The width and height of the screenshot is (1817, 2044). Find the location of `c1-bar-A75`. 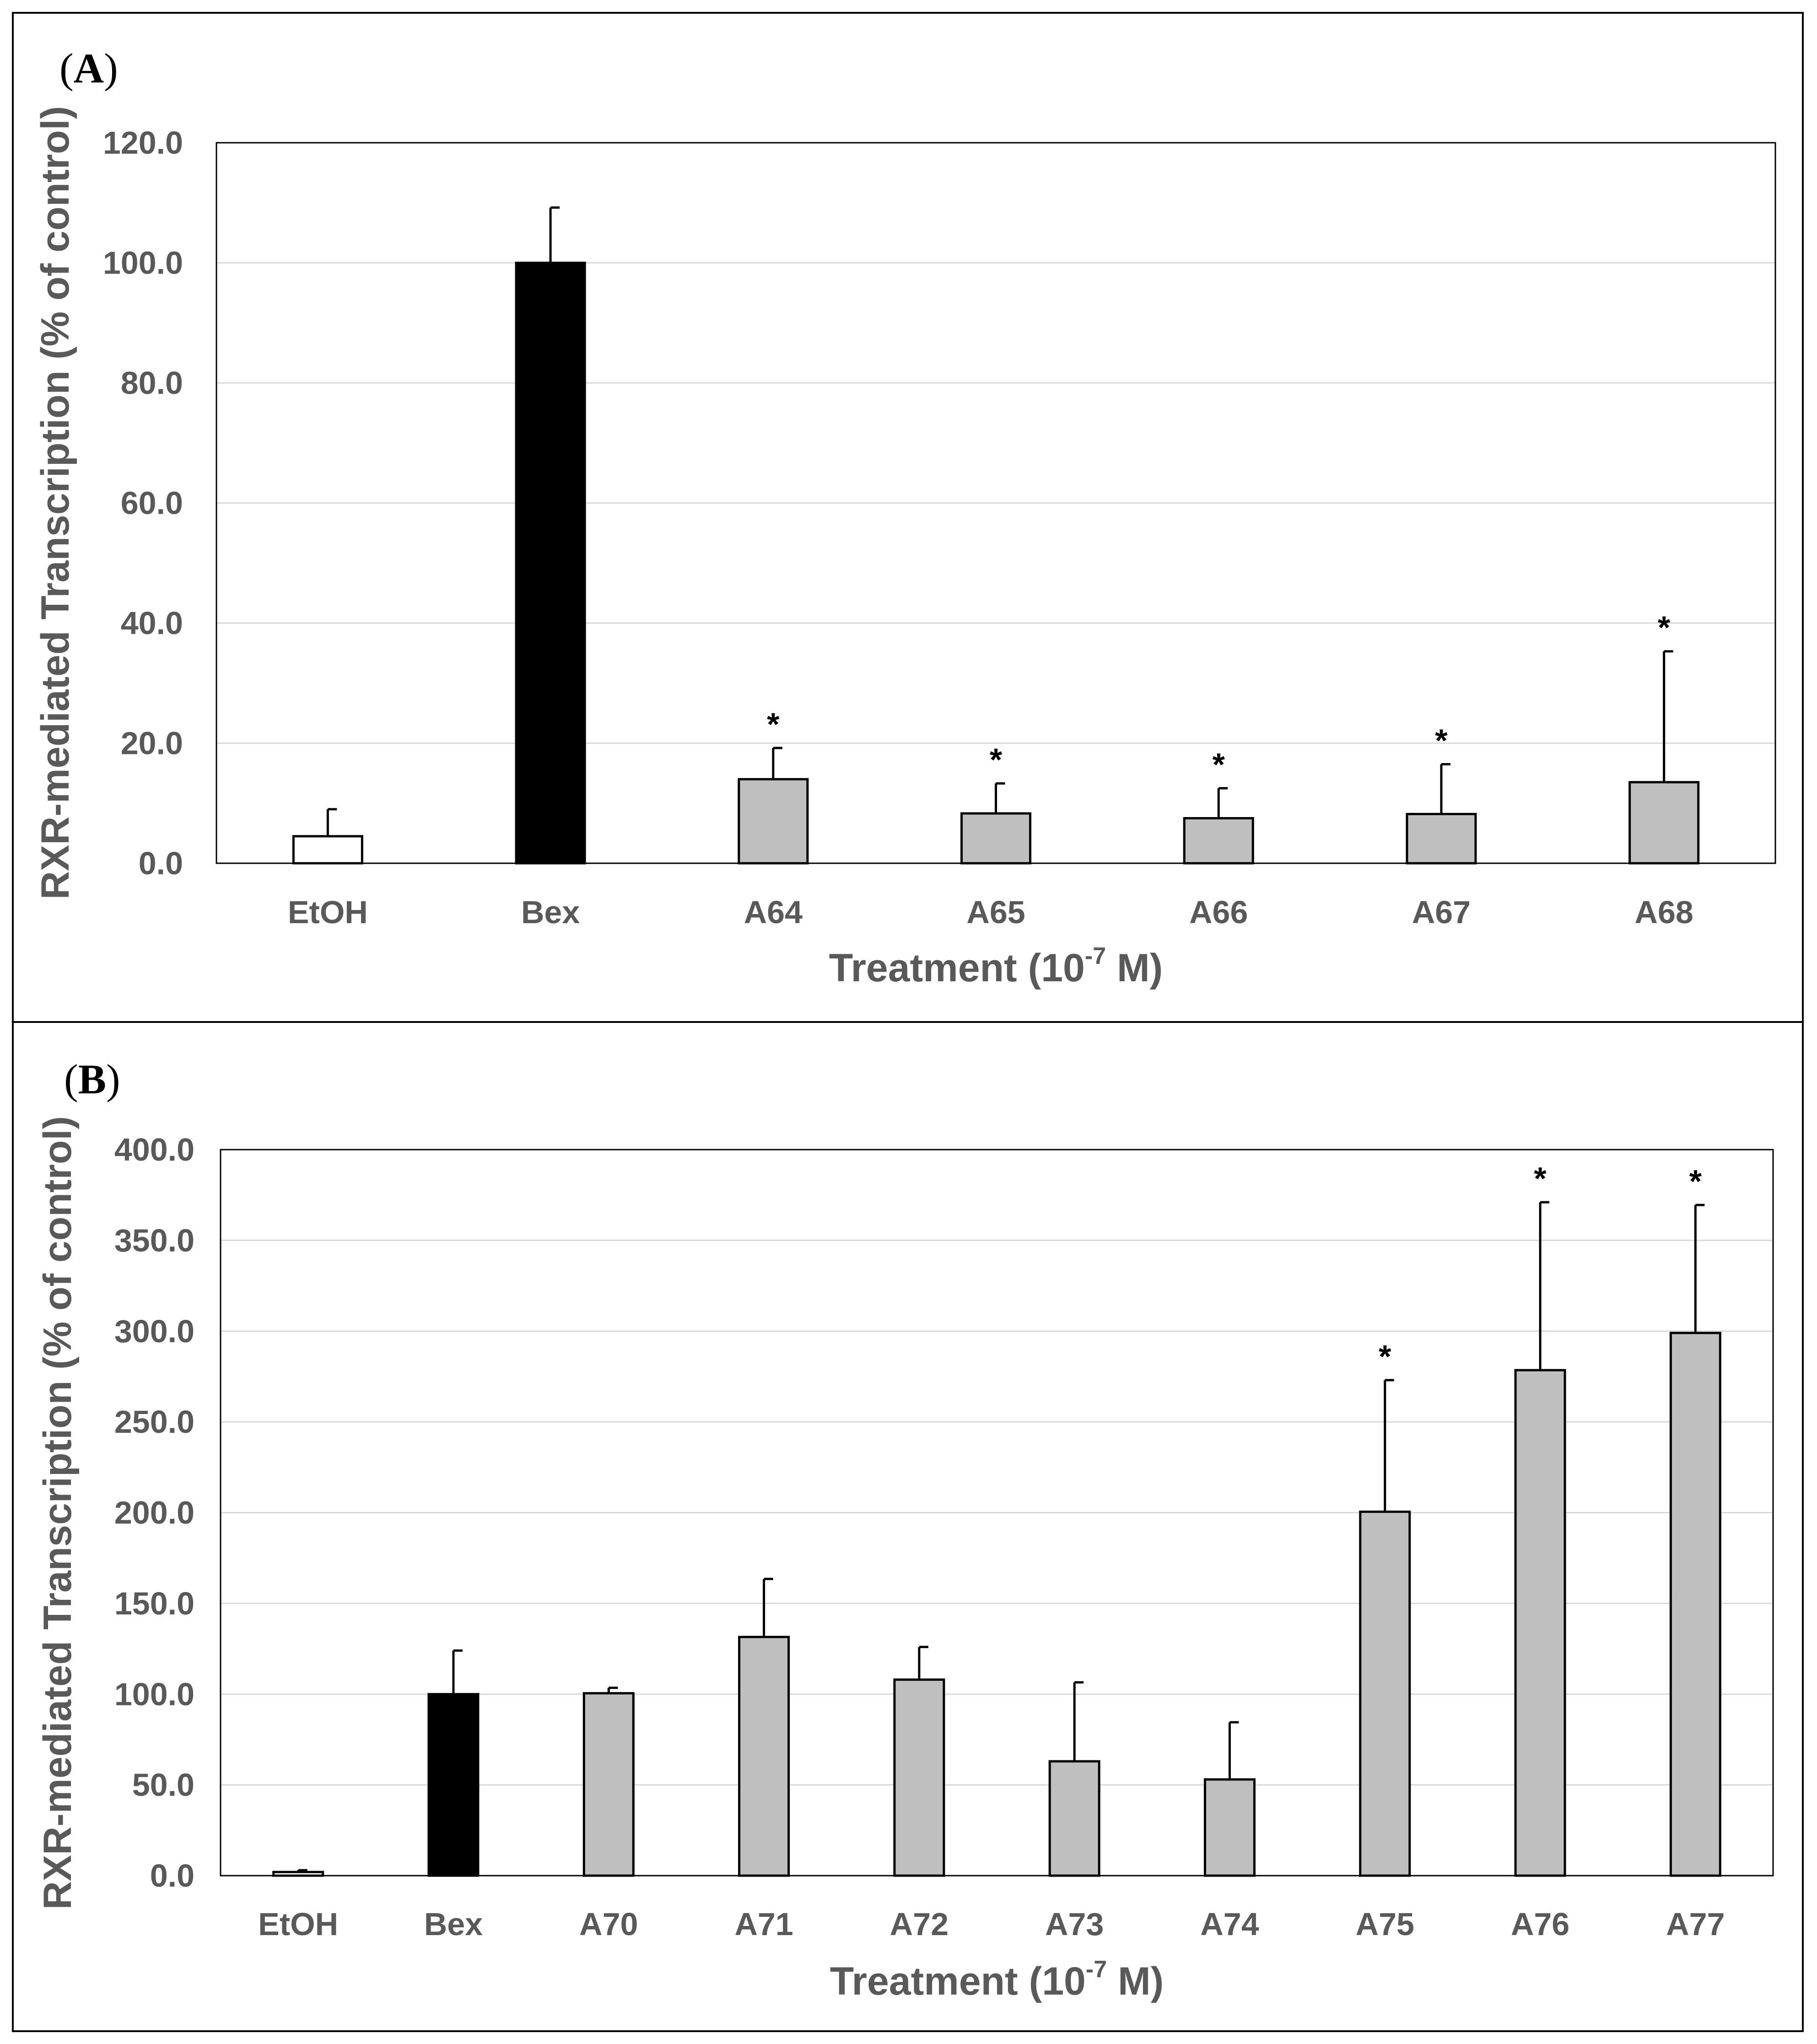

c1-bar-A75 is located at coordinates (1385, 1694).